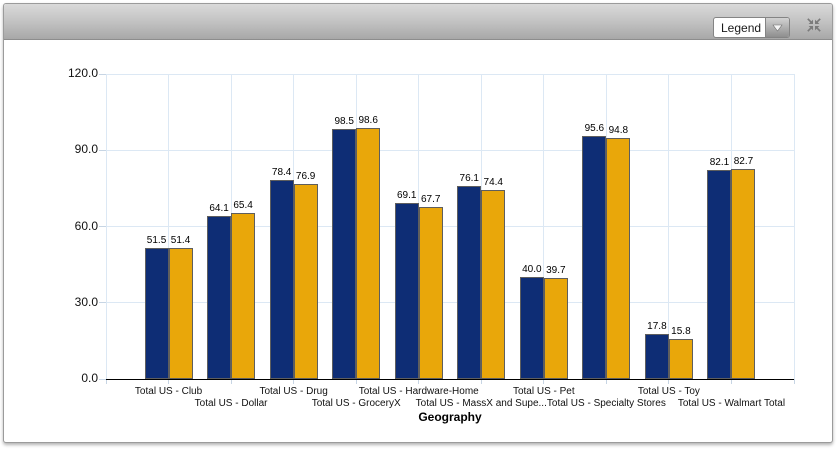 This screenshot has height=450, width=837. What do you see at coordinates (86, 149) in the screenshot?
I see `y-tick-label: 90.0` at bounding box center [86, 149].